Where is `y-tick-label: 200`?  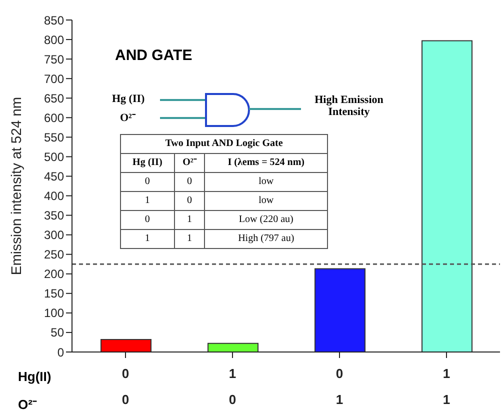 y-tick-label: 200 is located at coordinates (54, 274).